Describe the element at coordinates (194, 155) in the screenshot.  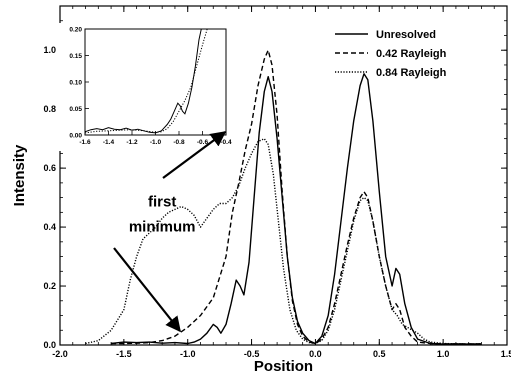
I see `annotation-arrow-up` at that location.